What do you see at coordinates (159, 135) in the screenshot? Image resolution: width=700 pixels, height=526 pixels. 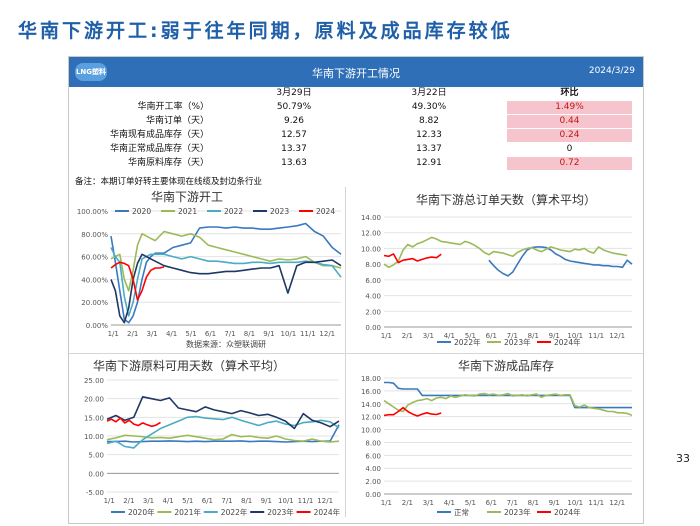 I see `row-label: 华南现有成品库存（天）` at bounding box center [159, 135].